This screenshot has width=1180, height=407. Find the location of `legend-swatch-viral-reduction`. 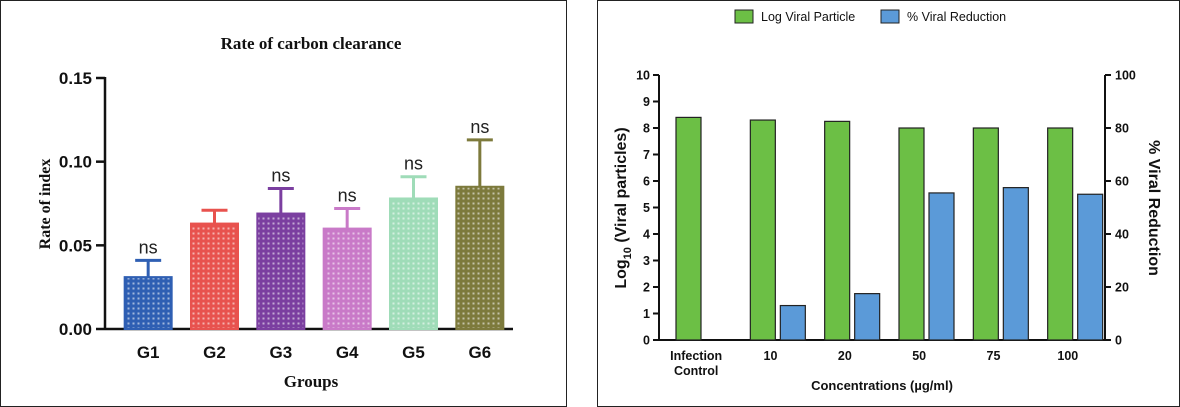

legend-swatch-viral-reduction is located at coordinates (890, 16).